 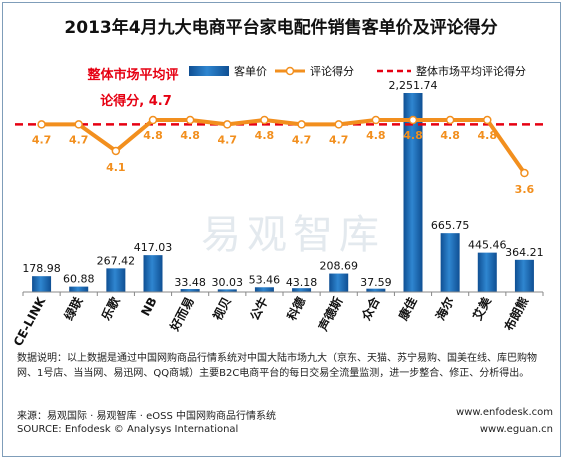 What do you see at coordinates (280, 27) in the screenshot?
I see `chart-title: 2013年4月九大电商平台家电配件销售客单价及评论得分` at bounding box center [280, 27].